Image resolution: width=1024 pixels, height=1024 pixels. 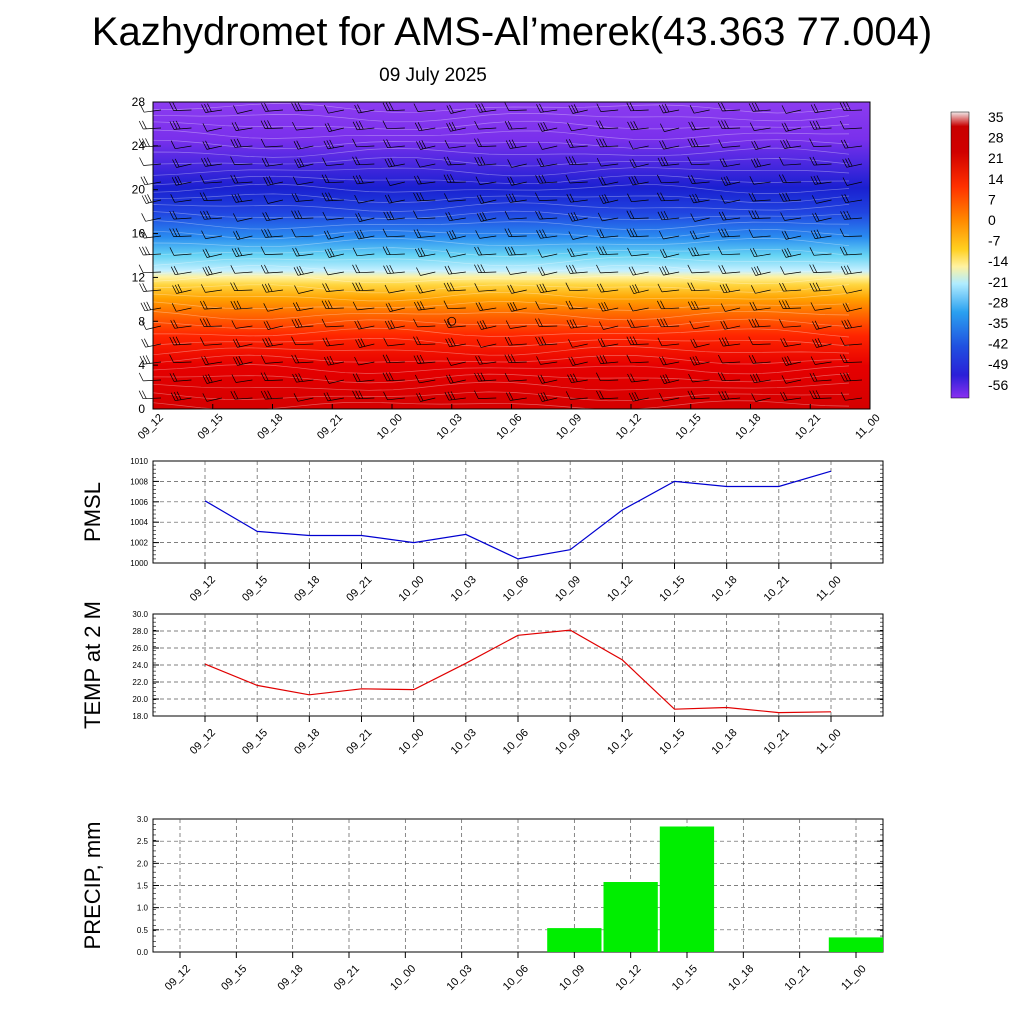 I want to click on x-tick-label: 10_15, so click(x=685, y=978).